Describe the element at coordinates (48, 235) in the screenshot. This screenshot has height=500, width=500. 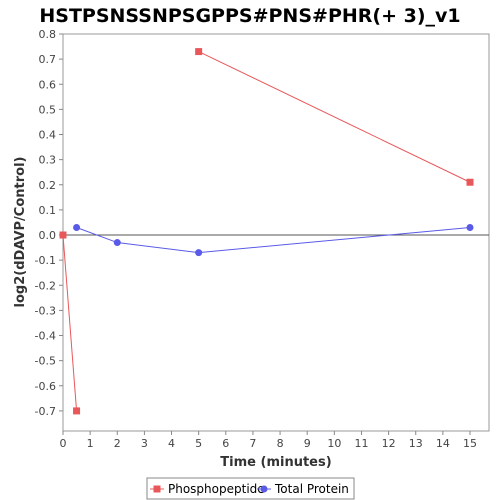
I see `y-tick-label: 0.0` at that location.